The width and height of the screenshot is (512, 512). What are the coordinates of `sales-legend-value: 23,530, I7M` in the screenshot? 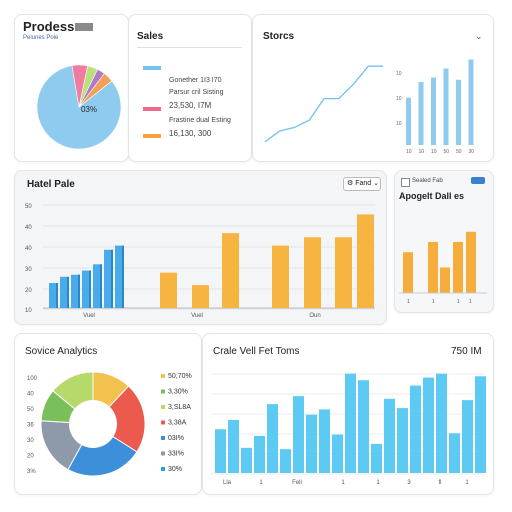 It's located at (190, 105).